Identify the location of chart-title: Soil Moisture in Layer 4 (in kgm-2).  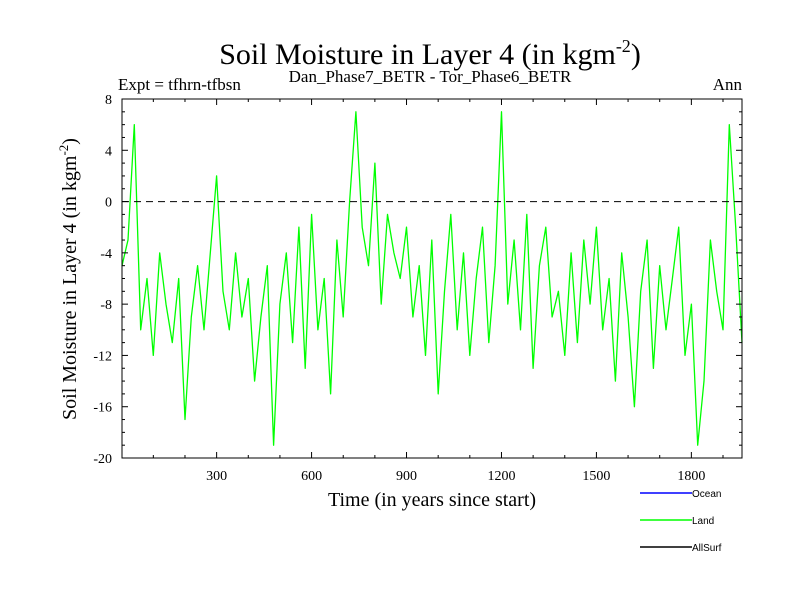
(430, 53).